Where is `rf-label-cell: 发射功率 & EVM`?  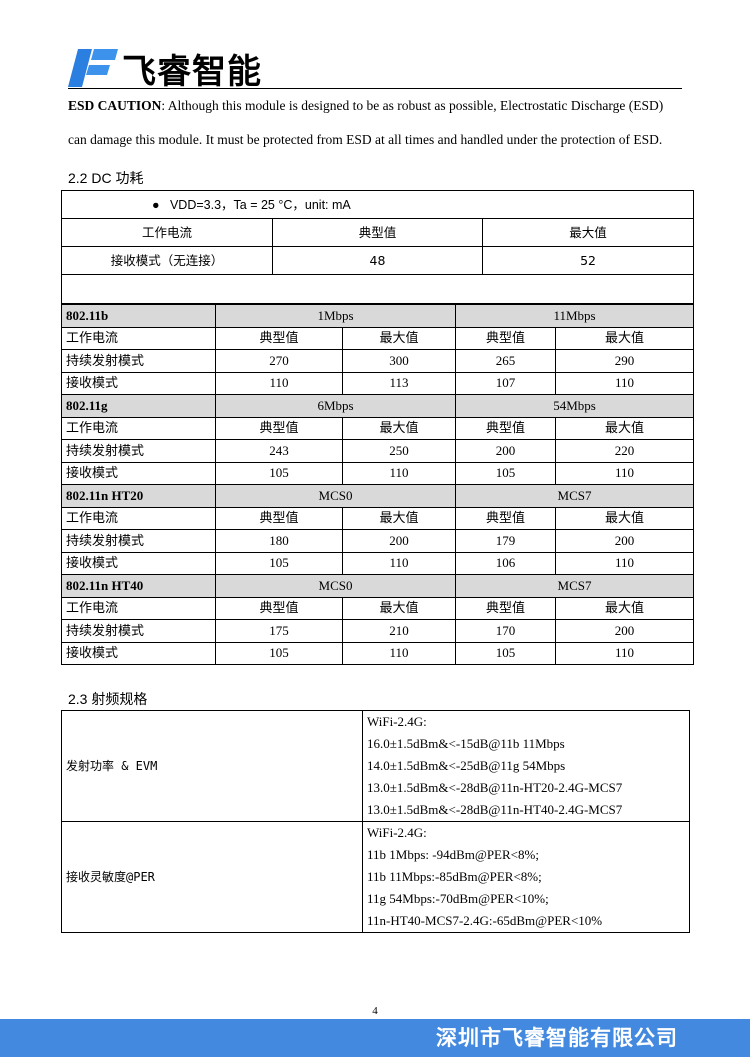 rf-label-cell: 发射功率 & EVM is located at coordinates (212, 766).